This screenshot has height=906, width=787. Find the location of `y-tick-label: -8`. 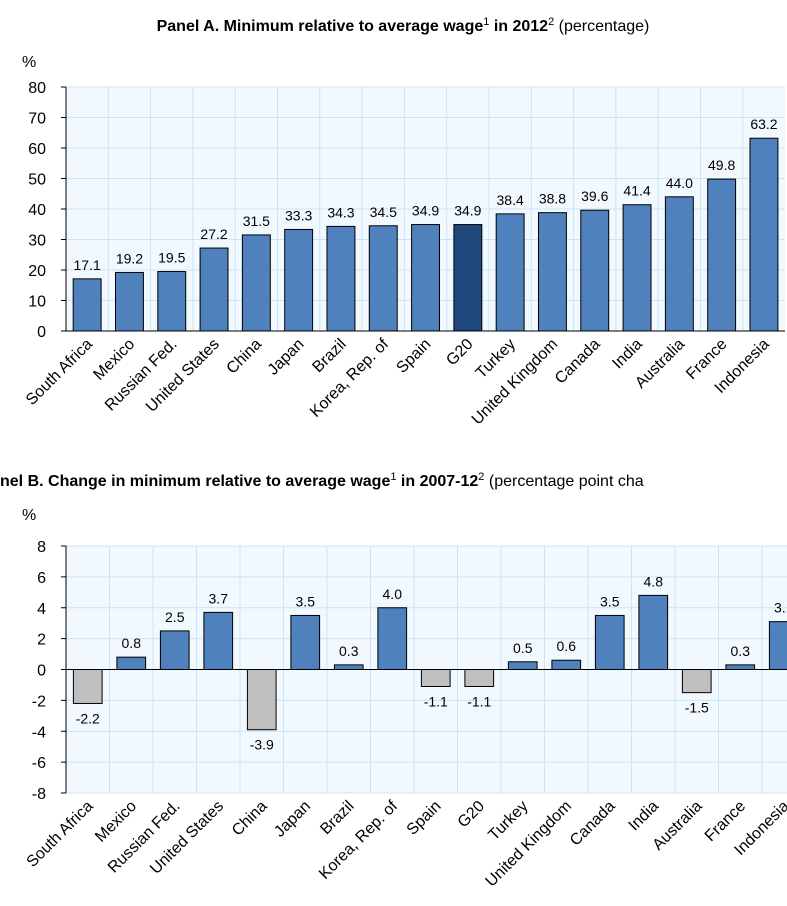

y-tick-label: -8 is located at coordinates (39, 794).